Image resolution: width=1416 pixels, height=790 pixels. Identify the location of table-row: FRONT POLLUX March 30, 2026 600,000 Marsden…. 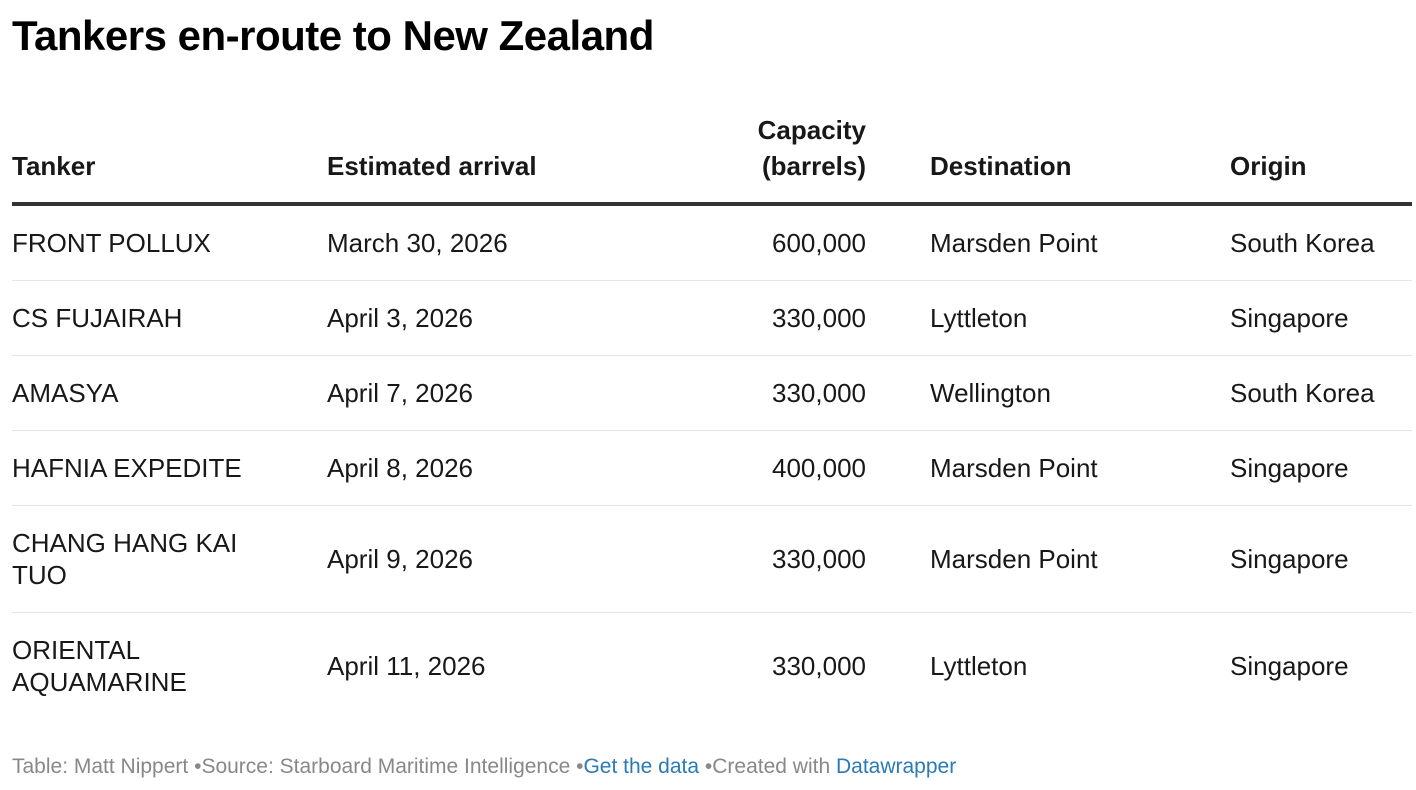
(712, 242).